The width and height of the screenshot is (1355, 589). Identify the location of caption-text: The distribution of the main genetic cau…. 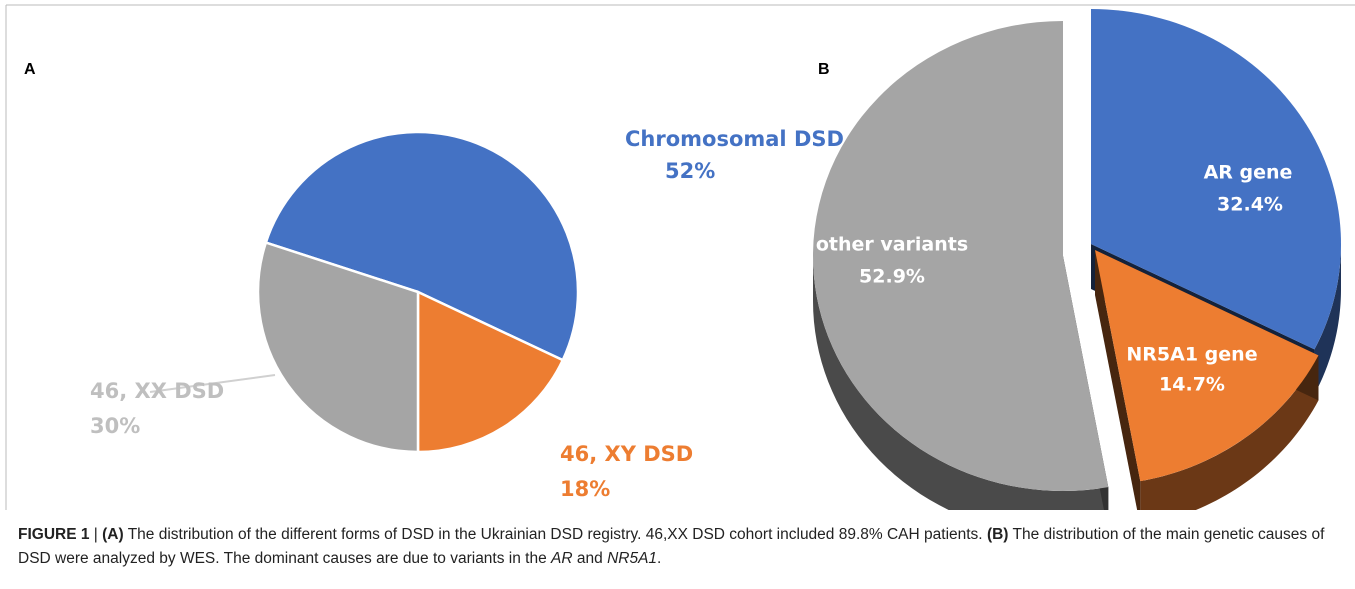
(671, 546).